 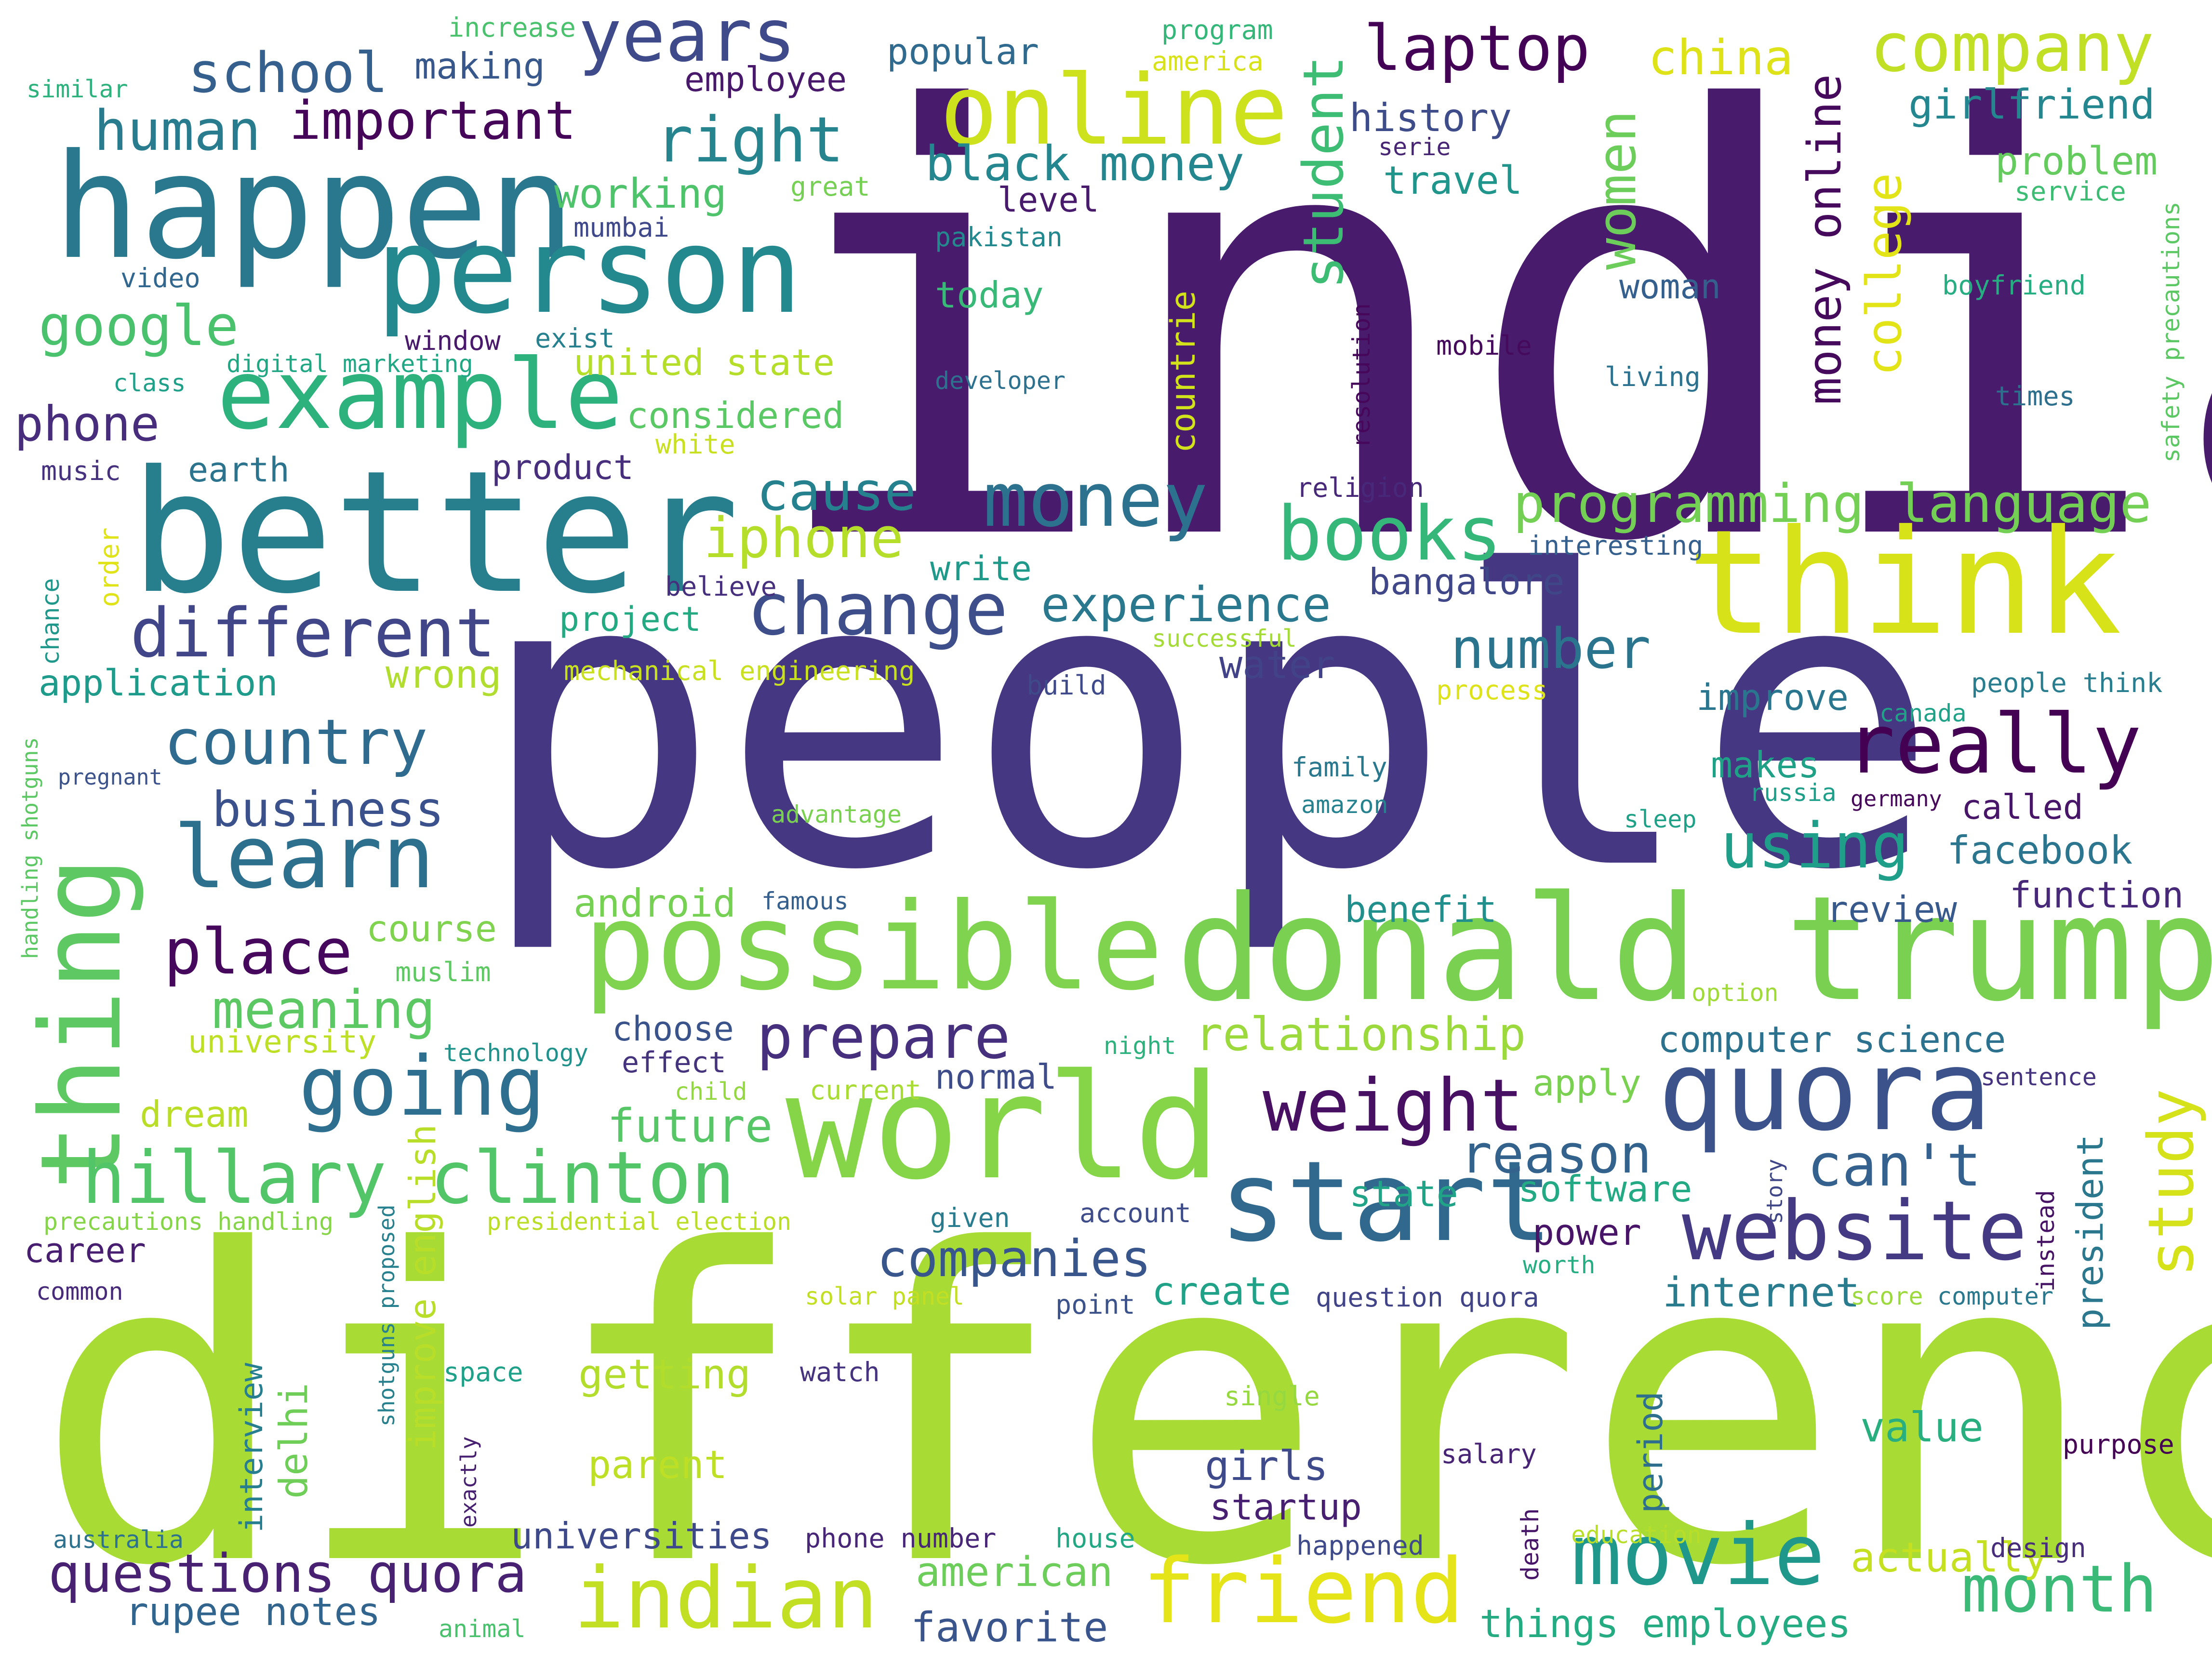 I want to click on word-developer: developer, so click(x=1000, y=381).